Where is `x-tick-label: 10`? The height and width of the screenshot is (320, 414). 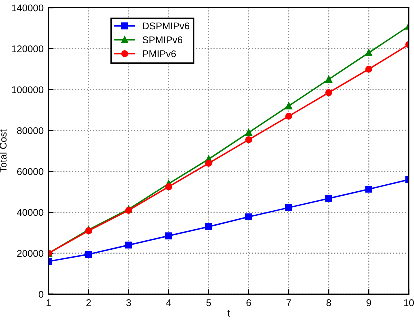
x-tick-label: 10 is located at coordinates (409, 303).